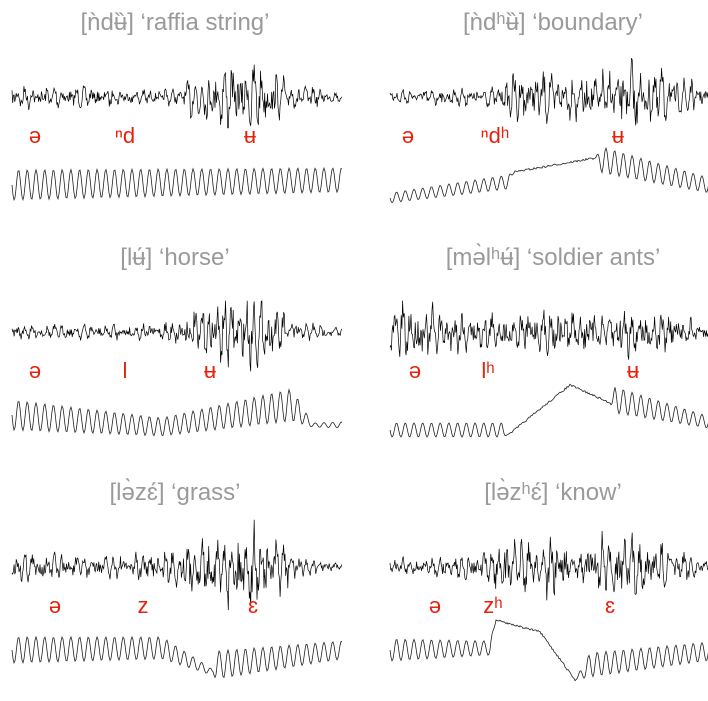 This screenshot has height=701, width=708. What do you see at coordinates (553, 257) in the screenshot?
I see `panel-title: [mə̀lʰʉ́] ‘soldier ants’` at bounding box center [553, 257].